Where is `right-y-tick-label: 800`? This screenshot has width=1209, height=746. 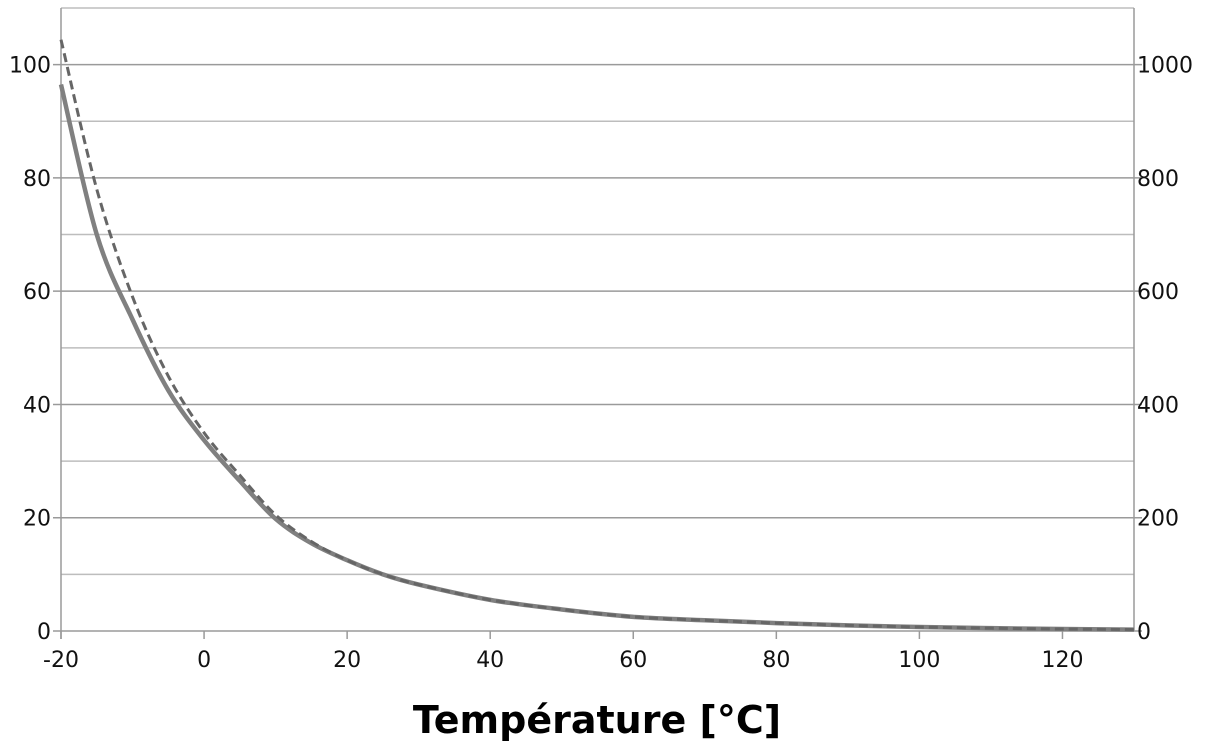 right-y-tick-label: 800 is located at coordinates (1158, 179).